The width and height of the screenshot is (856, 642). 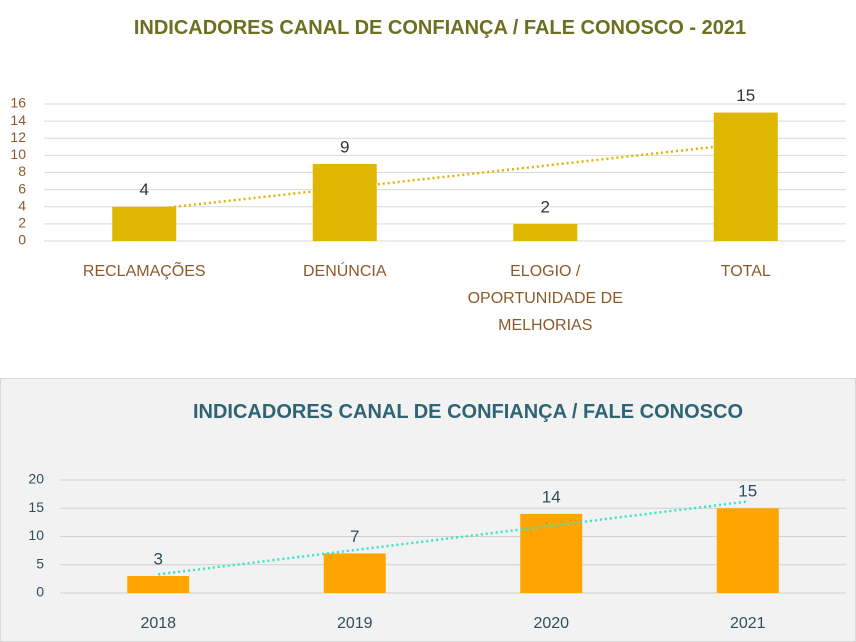 I want to click on data-label: 7, so click(x=354, y=536).